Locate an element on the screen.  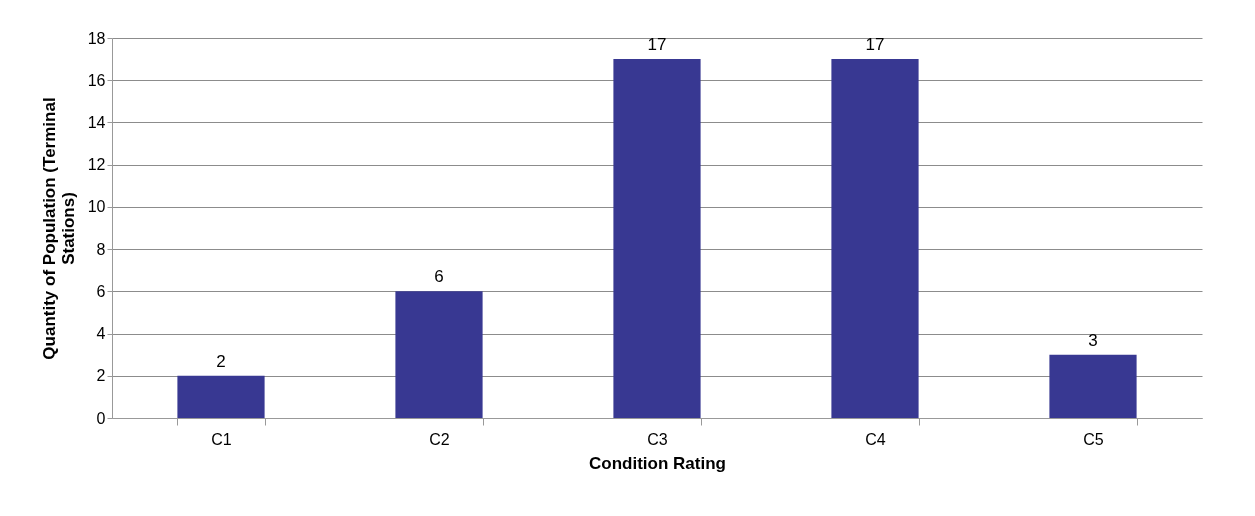
y-axis-title: Quantity of Population (Terminal Stations) is located at coordinates (58, 228).